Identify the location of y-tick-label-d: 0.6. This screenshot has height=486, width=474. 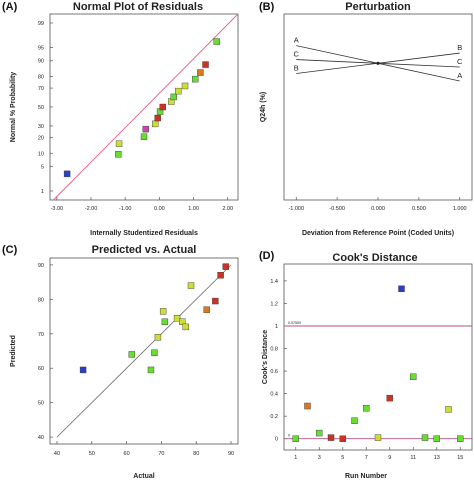
(274, 372).